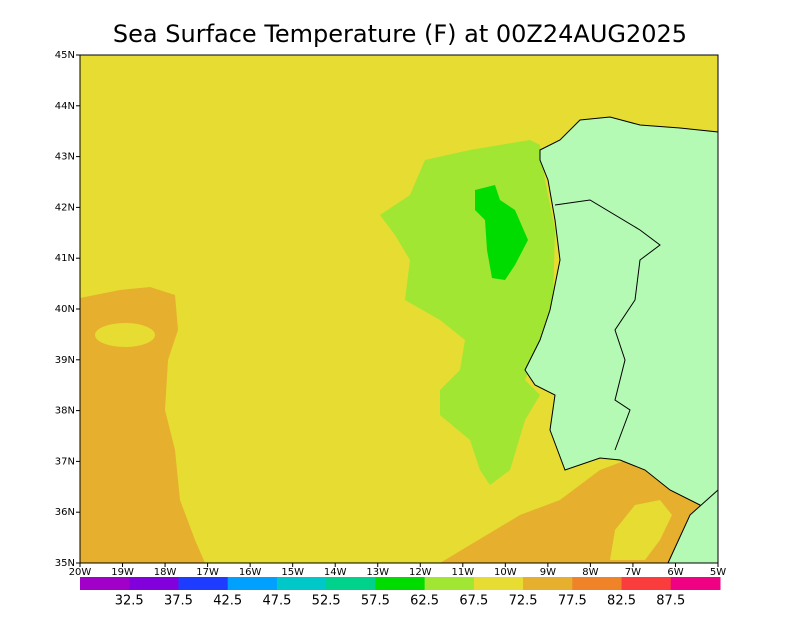  What do you see at coordinates (375, 601) in the screenshot?
I see `colorbar-label: 57.5` at bounding box center [375, 601].